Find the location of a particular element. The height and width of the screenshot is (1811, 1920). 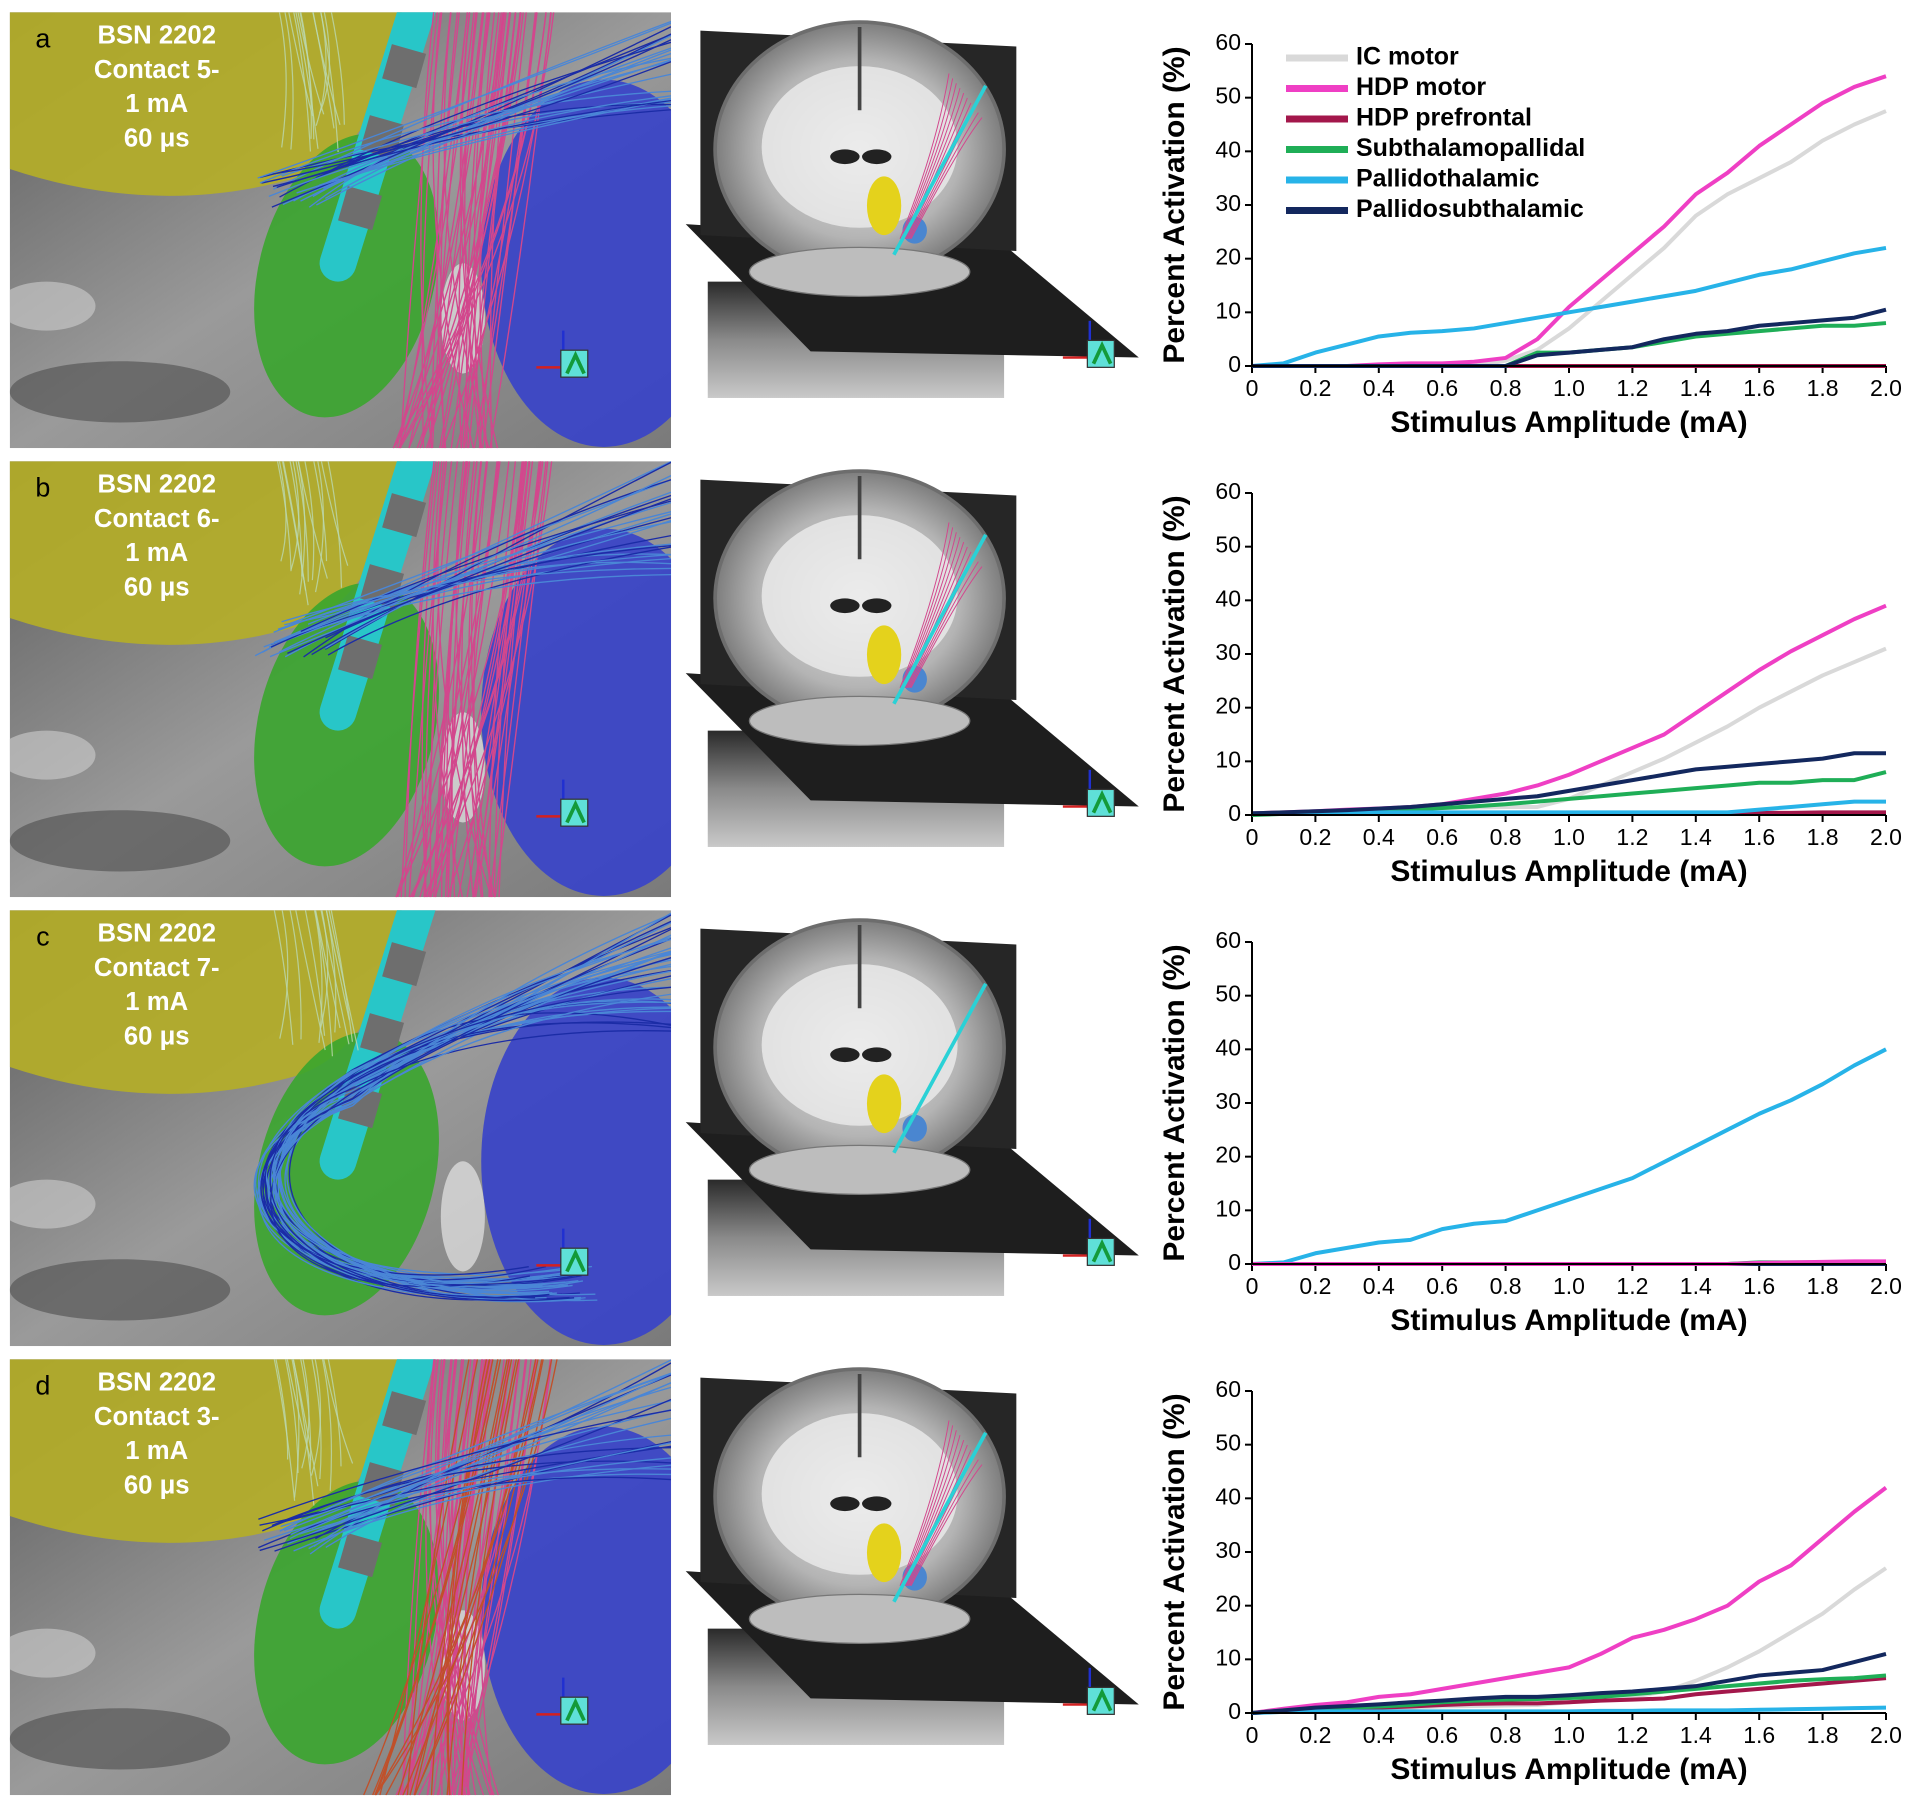

x-tick-label: 1.0 is located at coordinates (1569, 388).